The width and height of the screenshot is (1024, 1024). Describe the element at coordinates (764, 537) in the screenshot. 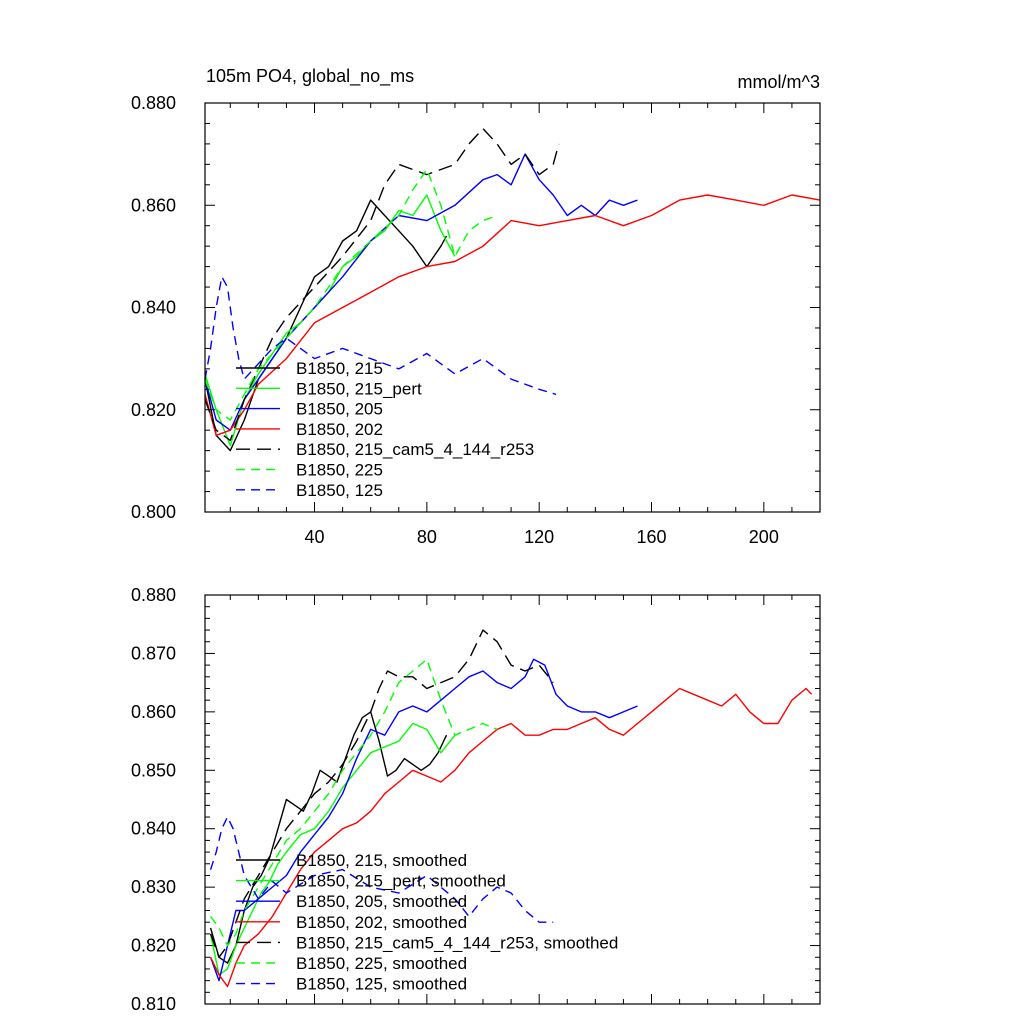

I see `x-tick-label: 200` at that location.